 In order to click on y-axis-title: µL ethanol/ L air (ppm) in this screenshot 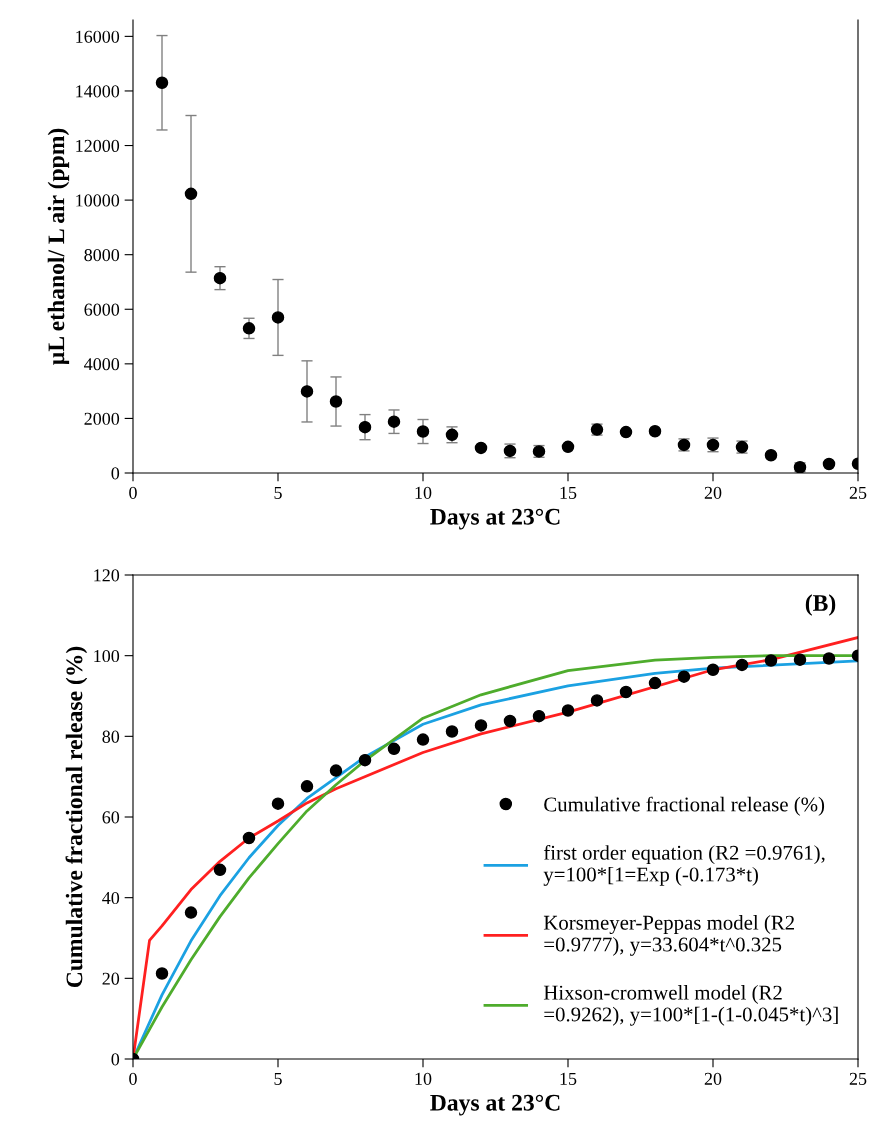, I will do `click(58, 246)`.